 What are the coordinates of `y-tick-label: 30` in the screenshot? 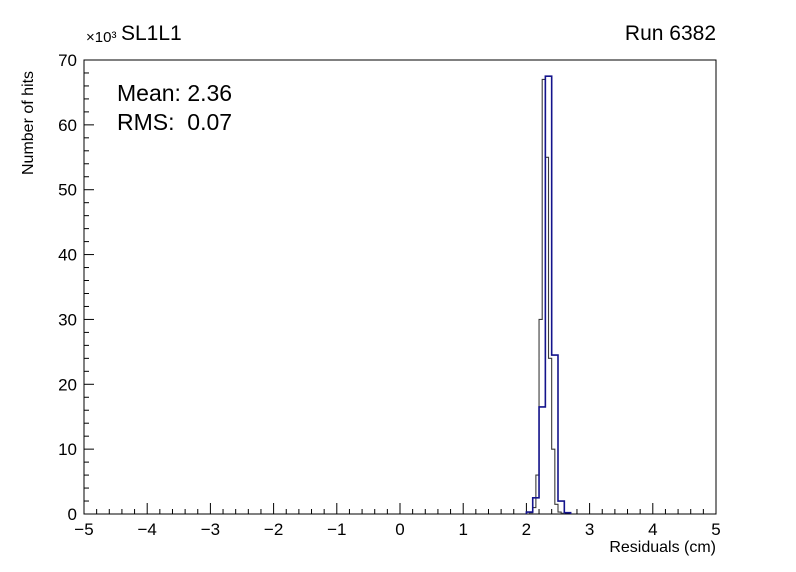 It's located at (67, 319).